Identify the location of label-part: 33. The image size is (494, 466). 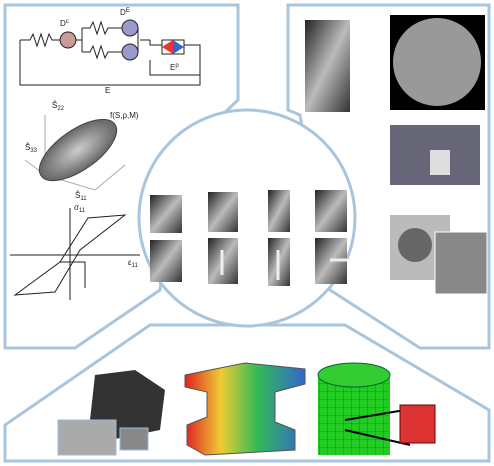
(33, 151).